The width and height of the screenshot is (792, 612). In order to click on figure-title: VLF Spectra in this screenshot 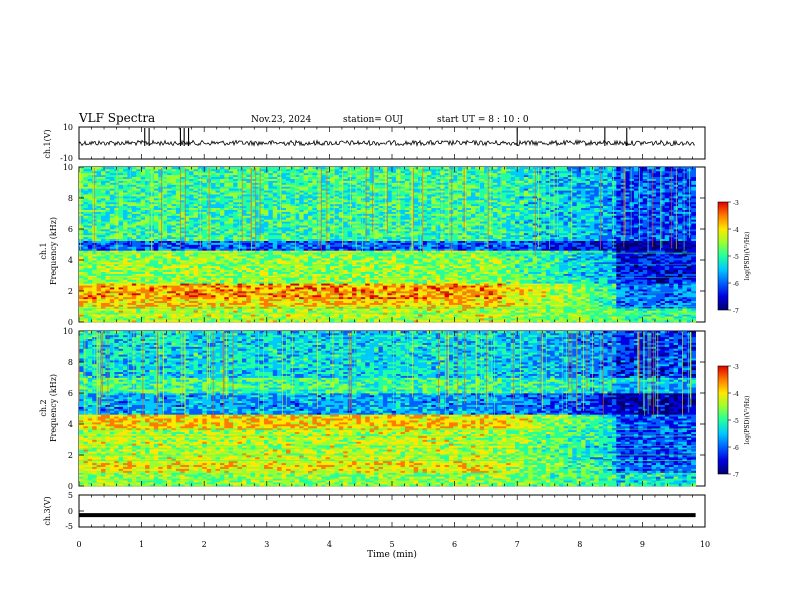, I will do `click(116, 118)`.